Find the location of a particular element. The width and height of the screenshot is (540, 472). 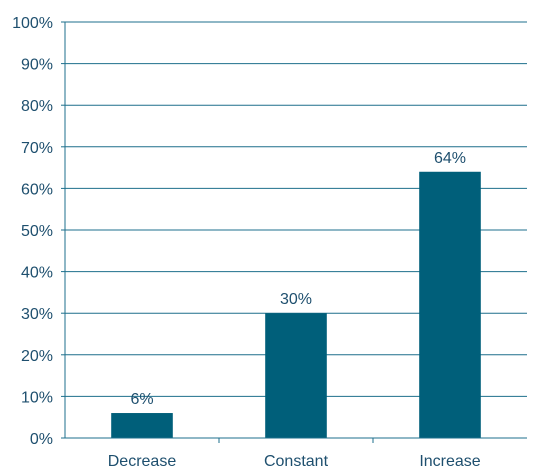

data-label-constant: 30% is located at coordinates (296, 299).